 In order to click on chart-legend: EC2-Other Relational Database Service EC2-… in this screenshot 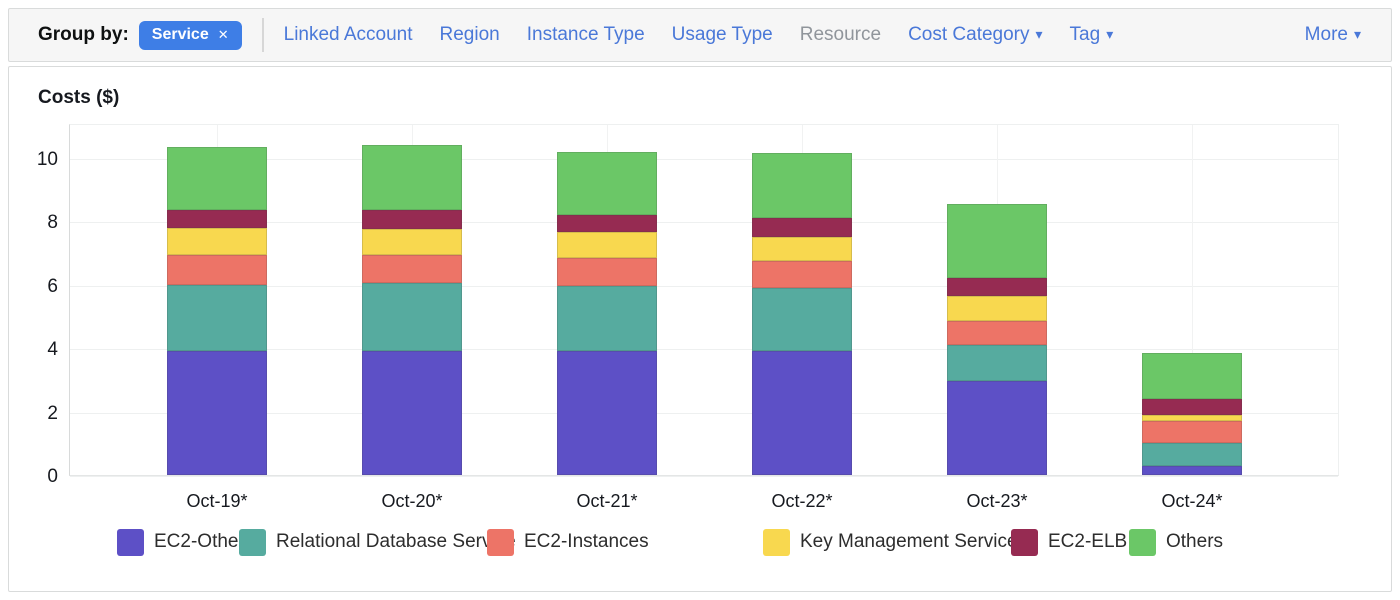, I will do `click(700, 542)`.